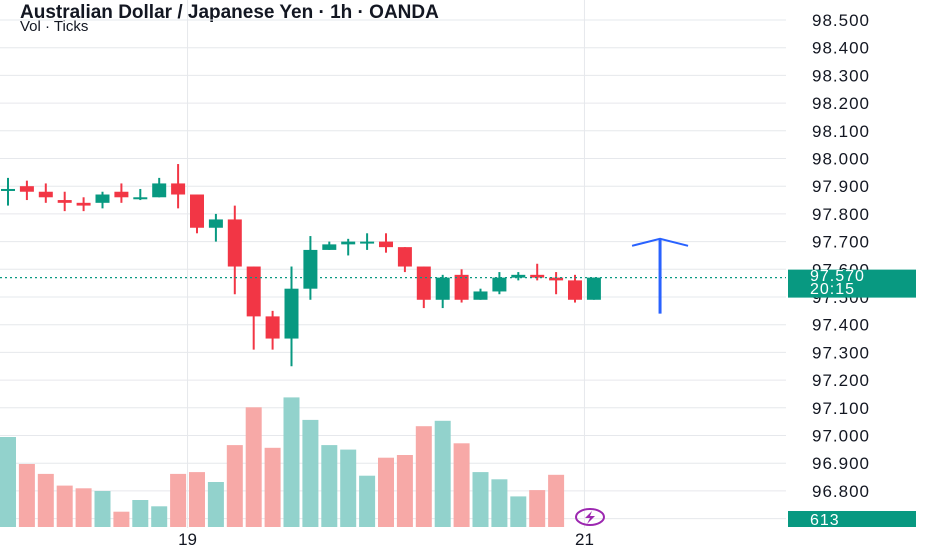 The image size is (932, 550). I want to click on y-tick-label: 98.300, so click(841, 75).